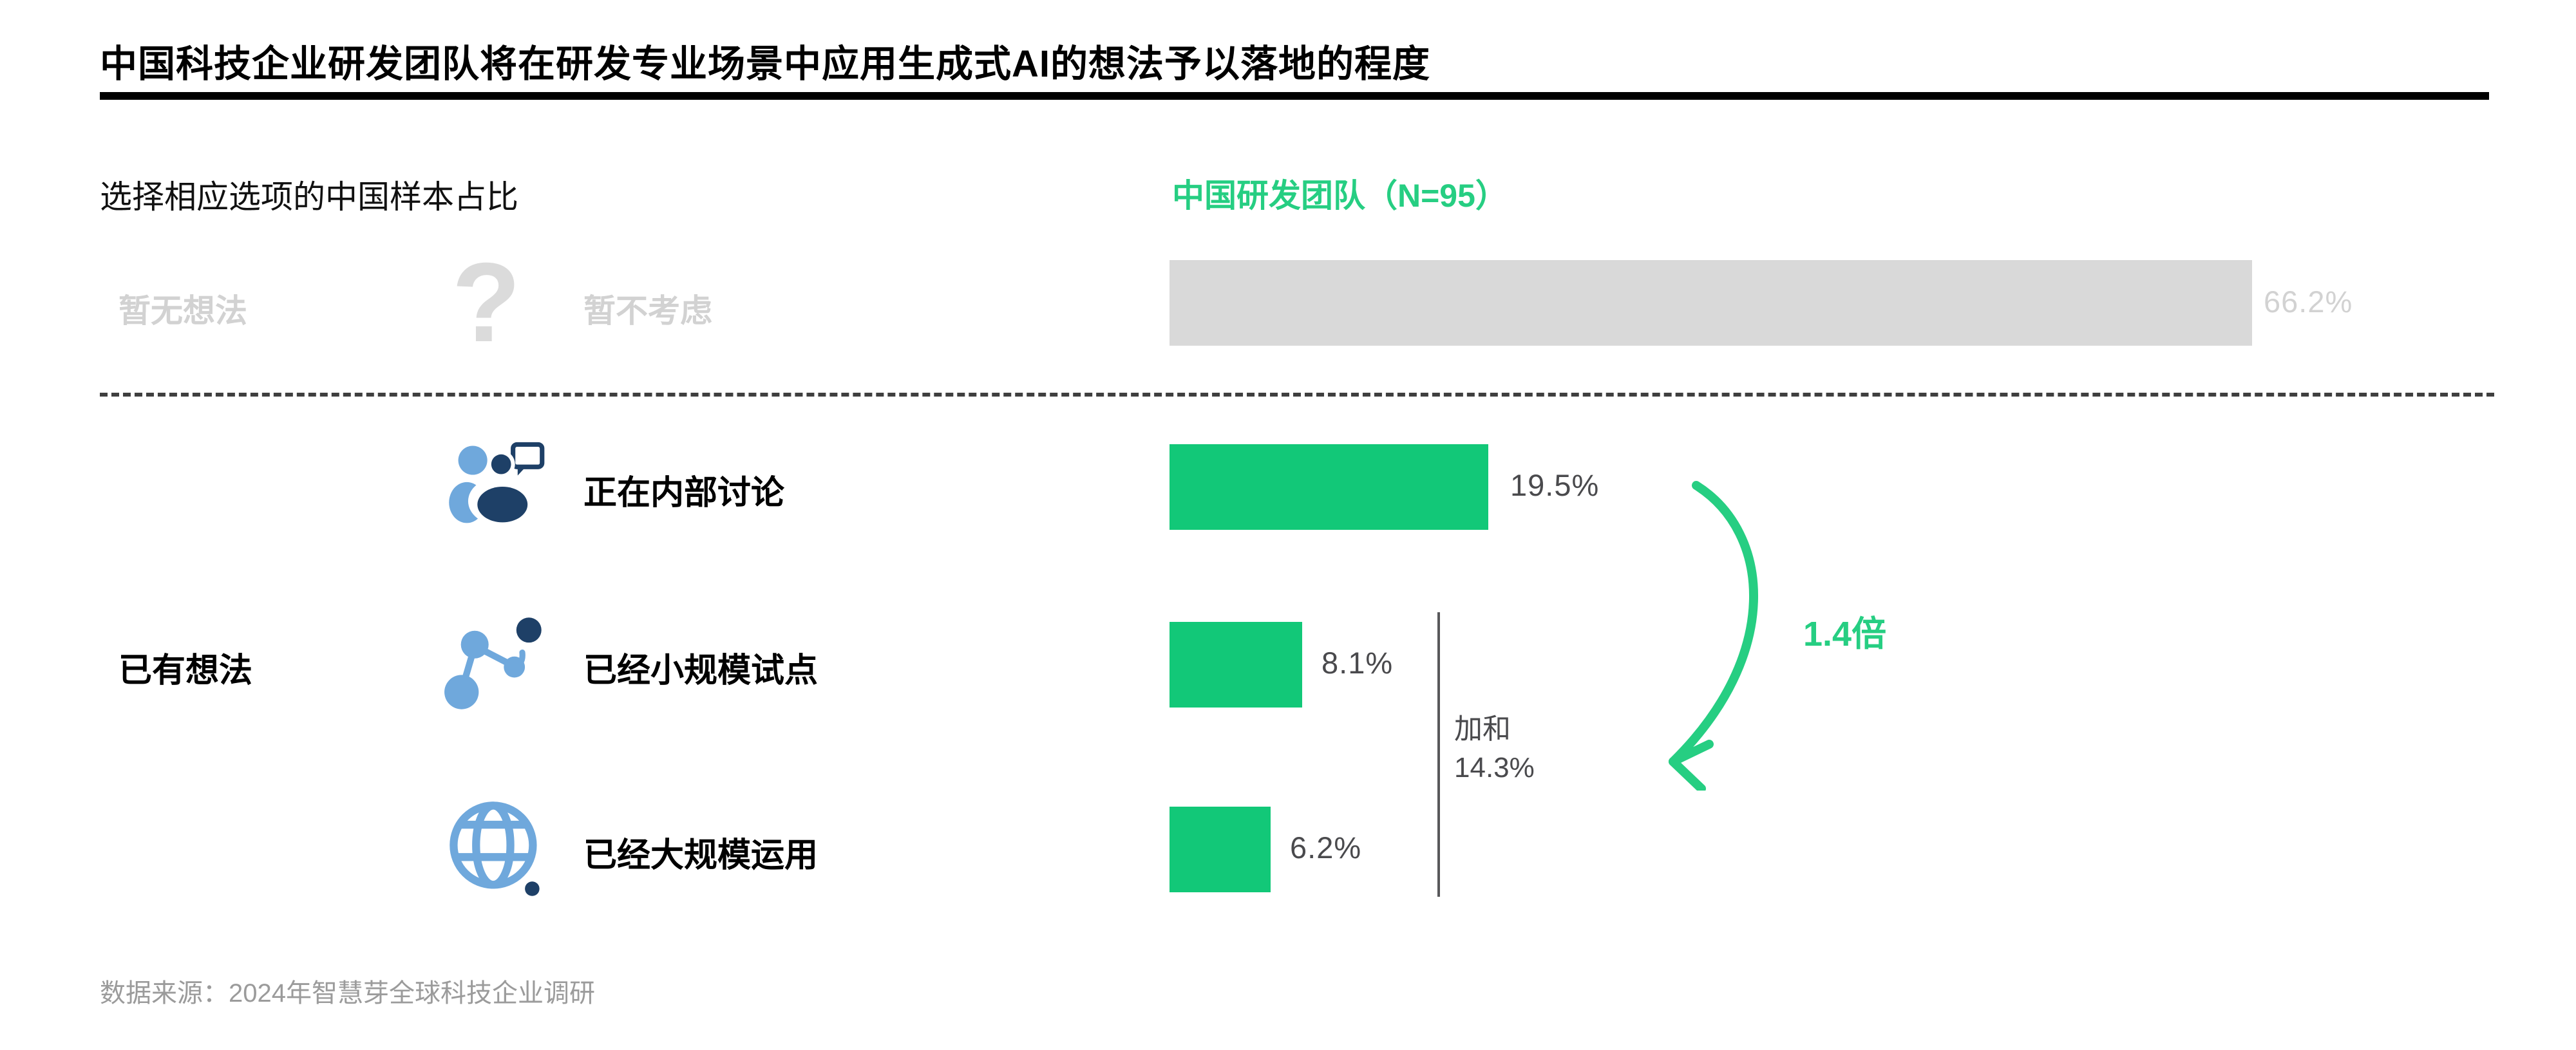 The image size is (2576, 1050). Describe the element at coordinates (1297, 395) in the screenshot. I see `dashed-divider` at that location.